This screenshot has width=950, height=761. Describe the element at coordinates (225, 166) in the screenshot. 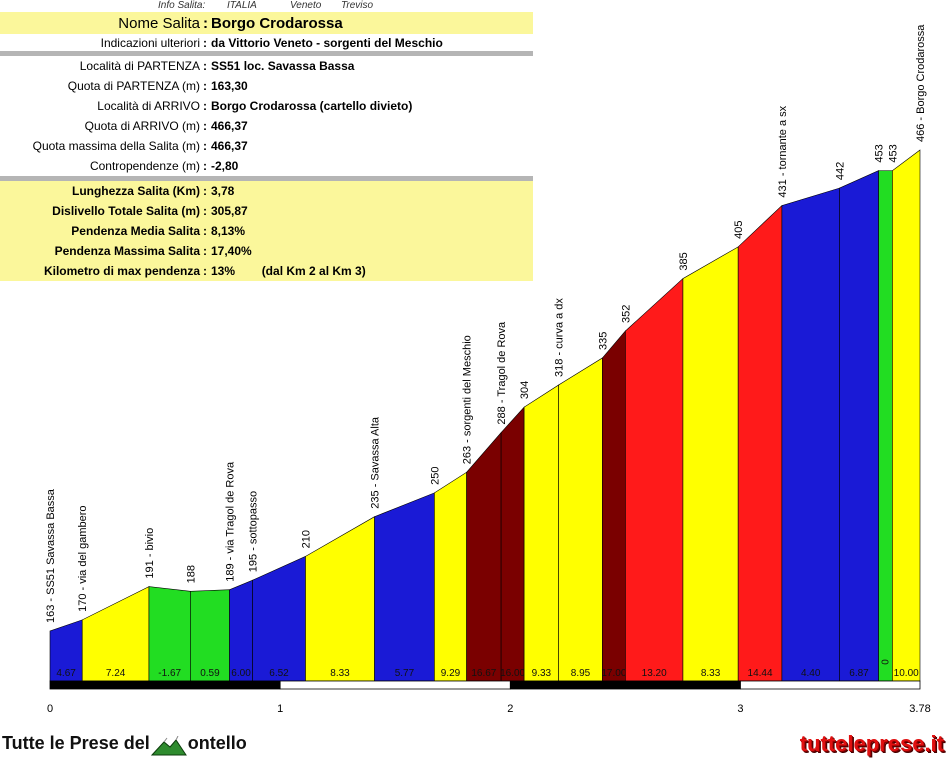

I see `info-value: -2,80` at that location.